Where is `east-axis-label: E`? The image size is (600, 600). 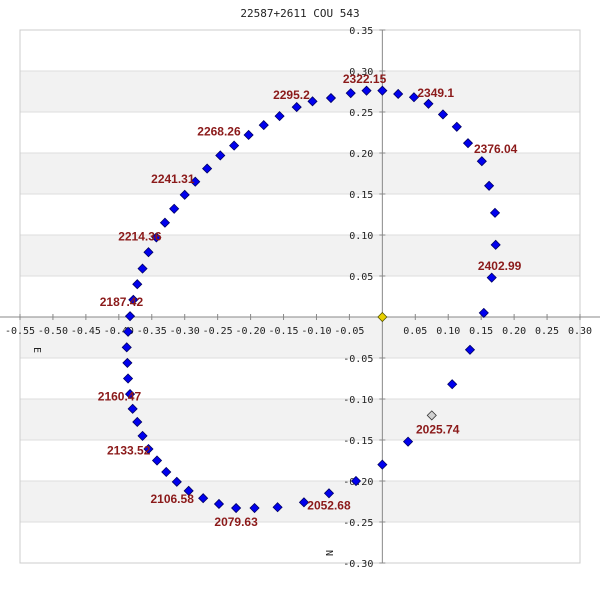
east-axis-label: E is located at coordinates (36, 350).